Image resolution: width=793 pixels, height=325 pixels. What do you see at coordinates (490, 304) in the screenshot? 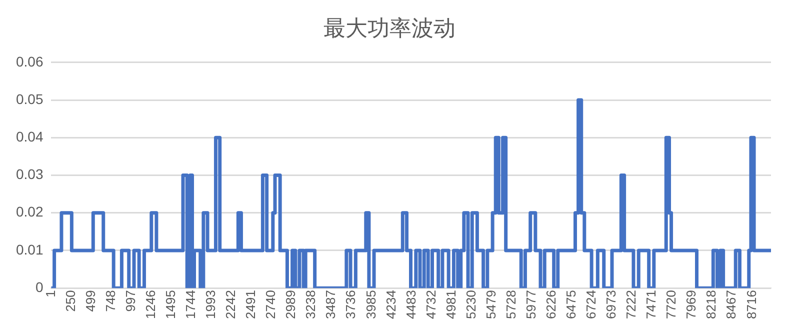
I see `x-tick-label: 5479` at bounding box center [490, 304].